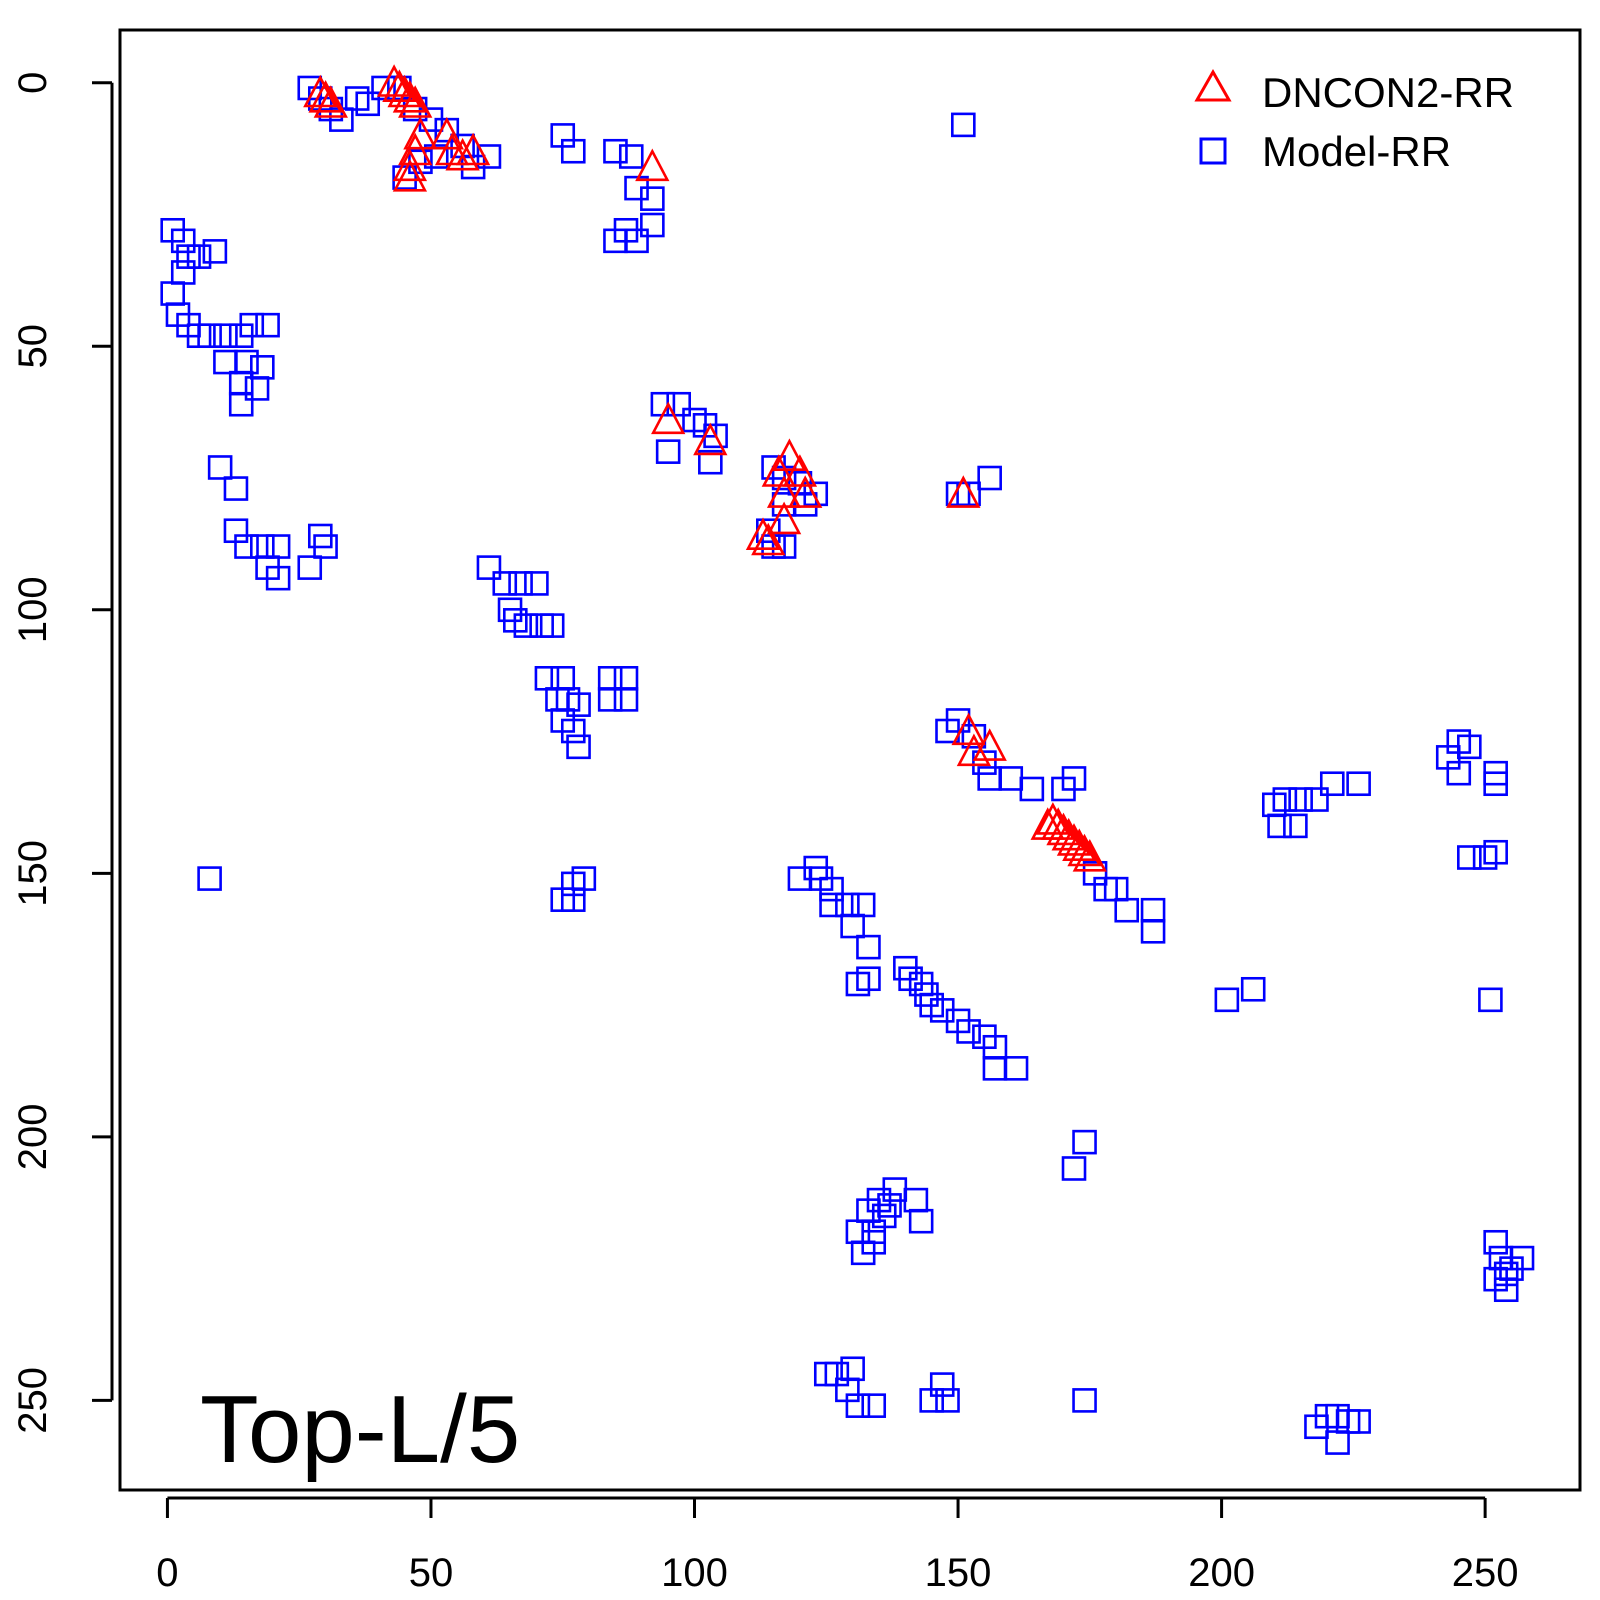 The height and width of the screenshot is (1600, 1600). I want to click on x-tick-label: 50, so click(431, 1573).